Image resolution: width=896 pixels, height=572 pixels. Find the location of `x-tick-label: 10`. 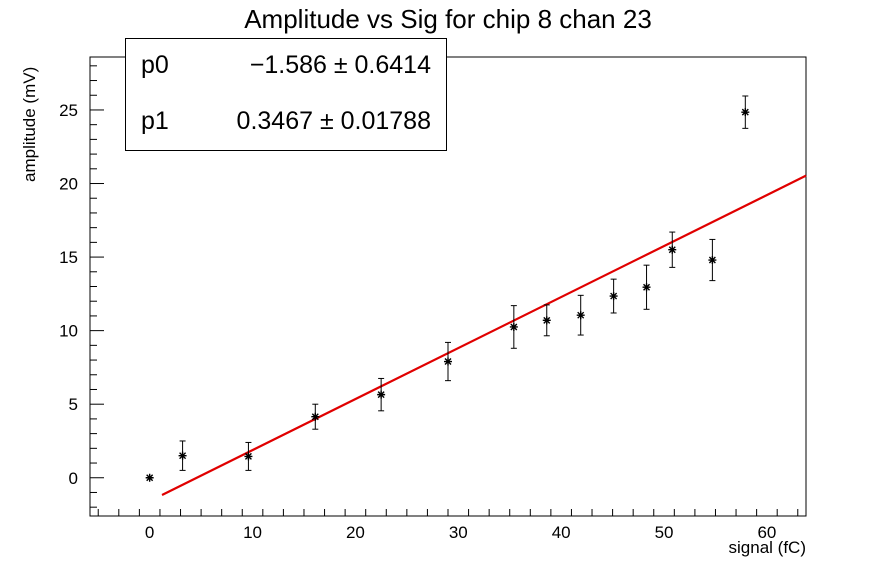

x-tick-label: 10 is located at coordinates (252, 532).